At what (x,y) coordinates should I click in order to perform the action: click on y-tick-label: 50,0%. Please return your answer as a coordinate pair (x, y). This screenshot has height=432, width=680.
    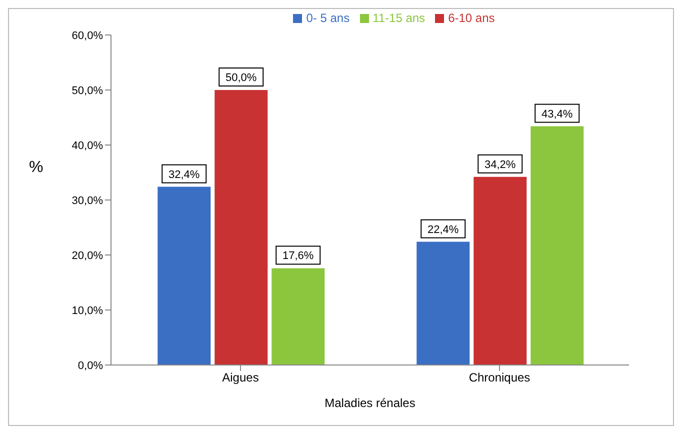
    Looking at the image, I should click on (88, 90).